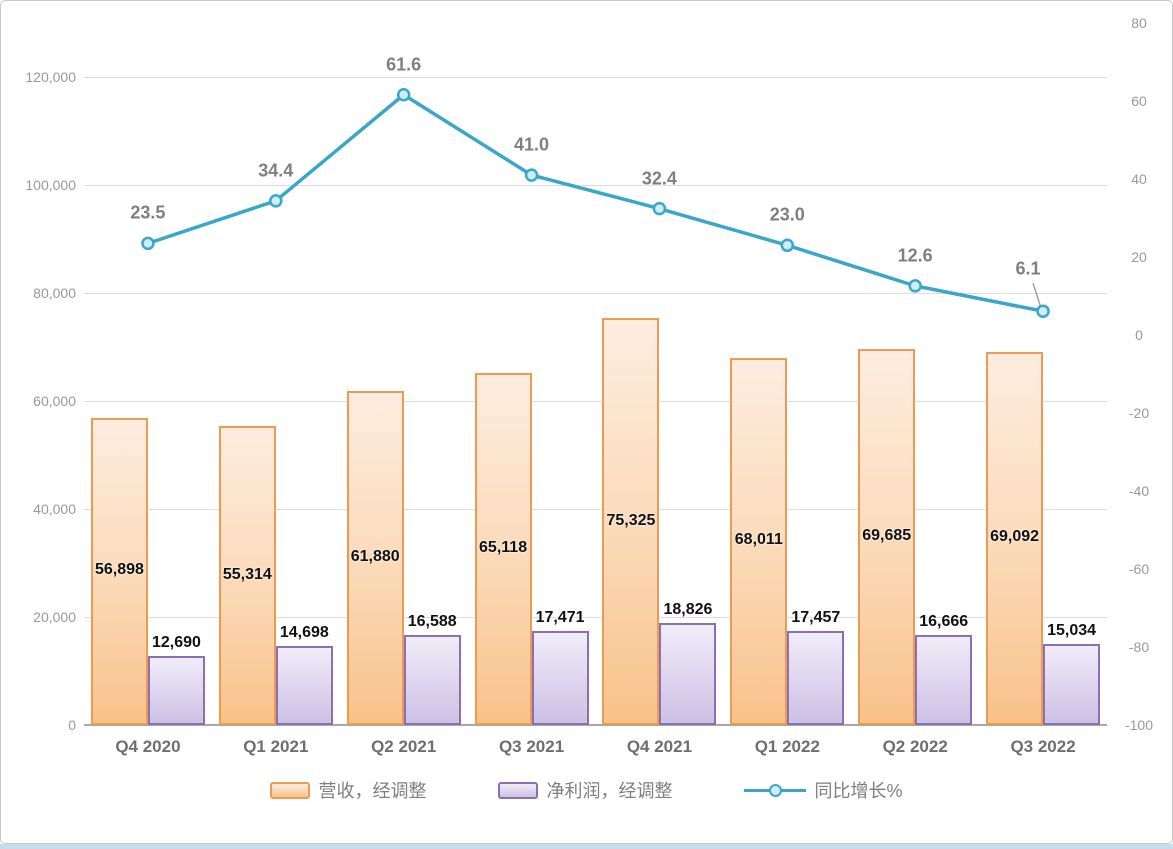  I want to click on profit-value-label: 15,034, so click(1072, 630).